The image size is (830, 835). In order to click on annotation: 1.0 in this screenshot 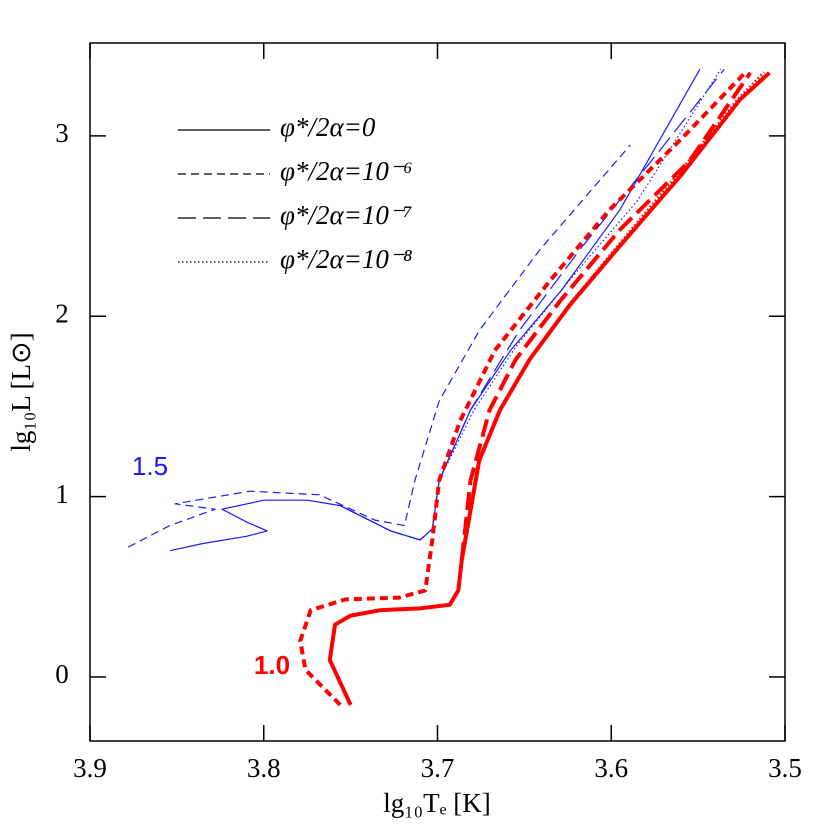, I will do `click(272, 665)`.